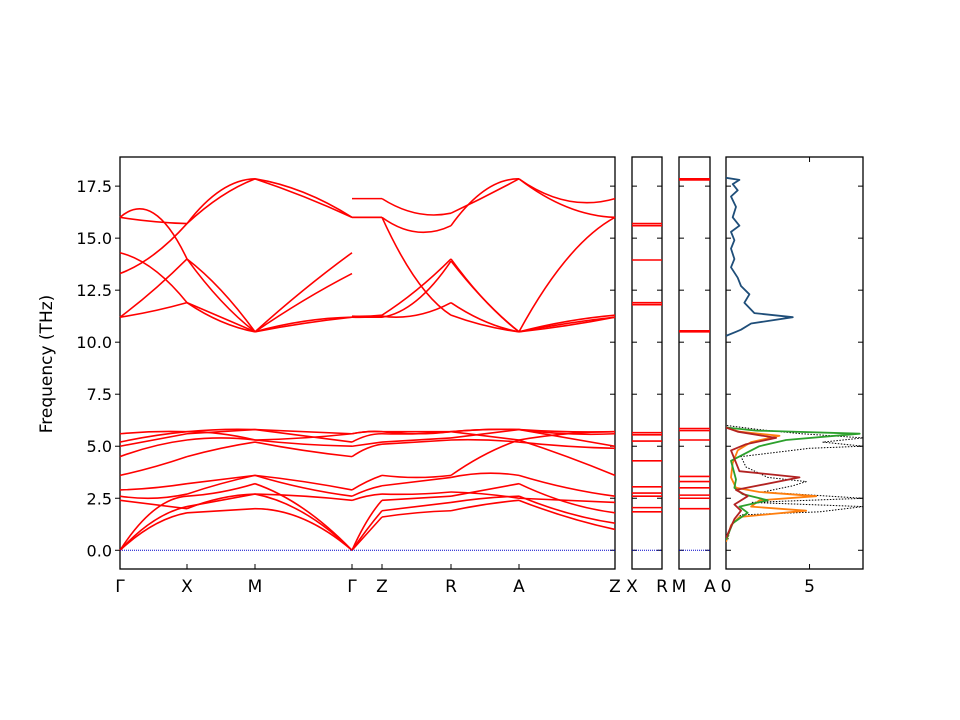  What do you see at coordinates (809, 587) in the screenshot?
I see `x-tick-label: 5` at bounding box center [809, 587].